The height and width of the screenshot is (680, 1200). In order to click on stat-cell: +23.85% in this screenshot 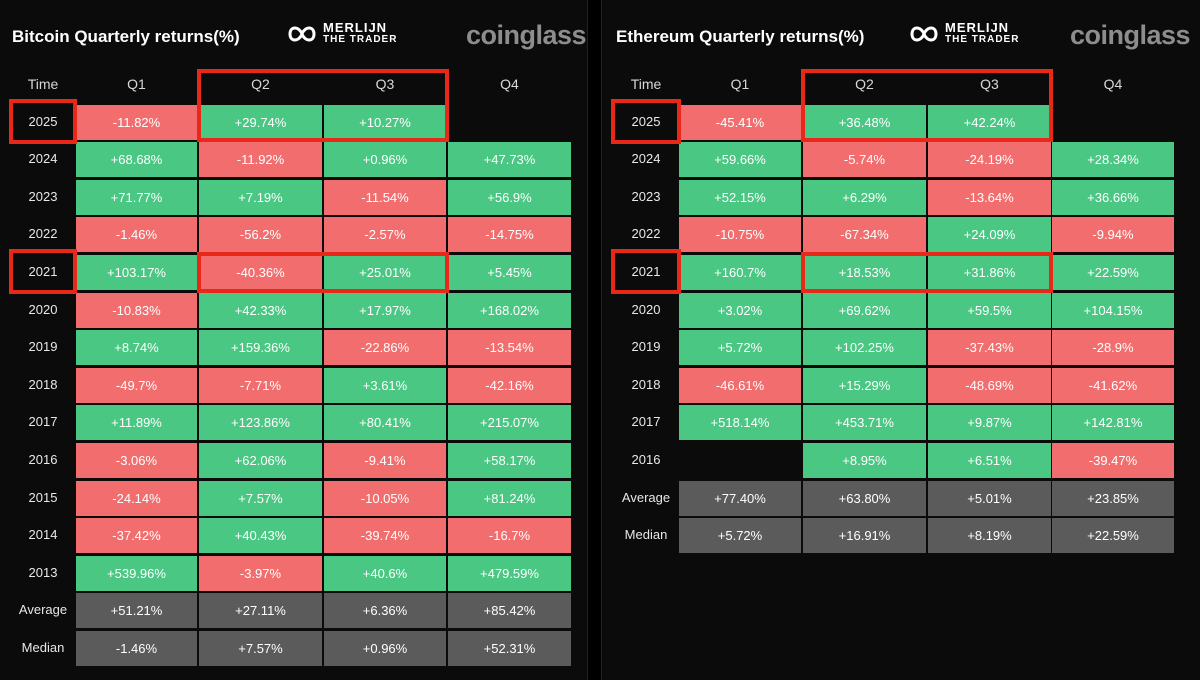, I will do `click(1113, 498)`.